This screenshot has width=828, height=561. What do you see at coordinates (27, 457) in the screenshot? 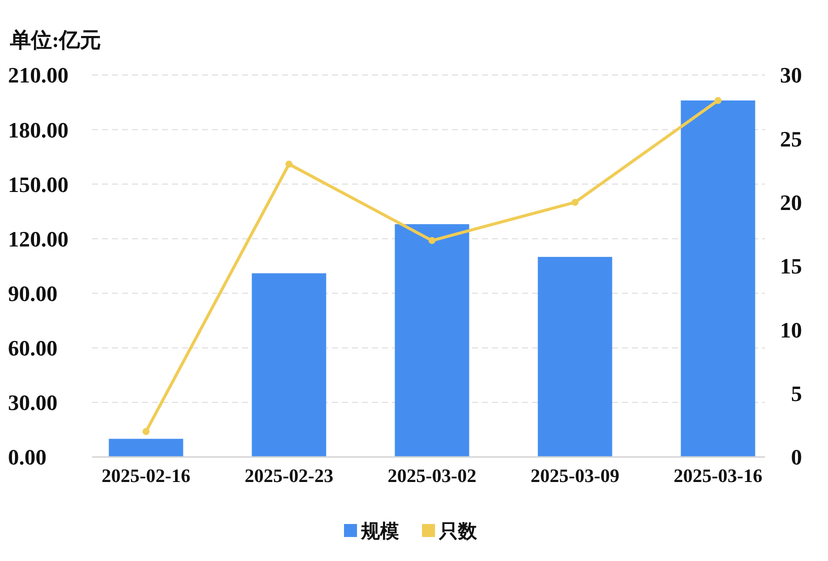
I see `y-tick-label: 0.00` at bounding box center [27, 457].